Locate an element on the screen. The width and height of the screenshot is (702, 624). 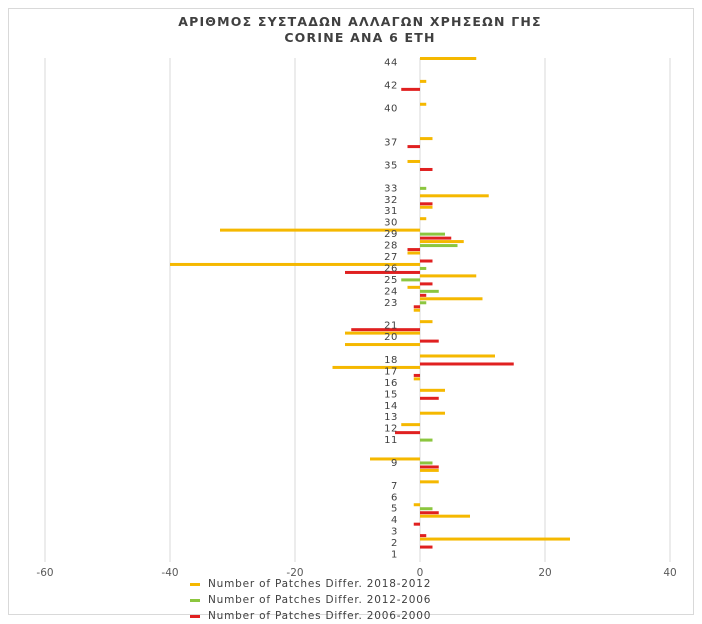
legend-label-2006-2000: Number of Patches Differ. 2006-2000 is located at coordinates (320, 616).